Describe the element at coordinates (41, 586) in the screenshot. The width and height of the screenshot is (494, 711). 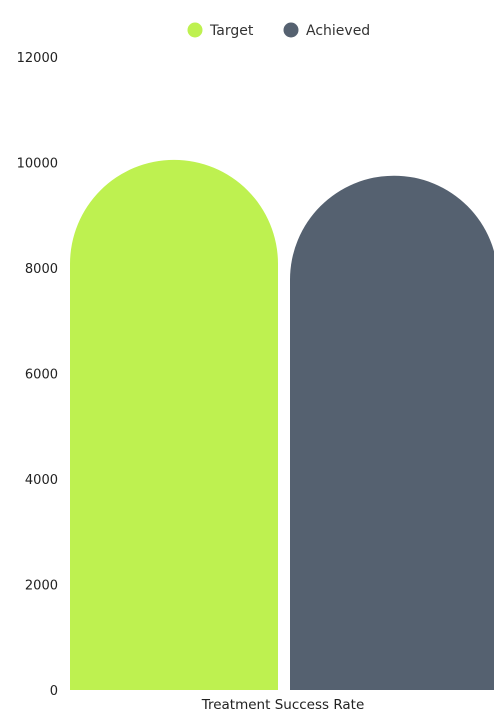
I see `y-tick-label-2000: 2000` at that location.